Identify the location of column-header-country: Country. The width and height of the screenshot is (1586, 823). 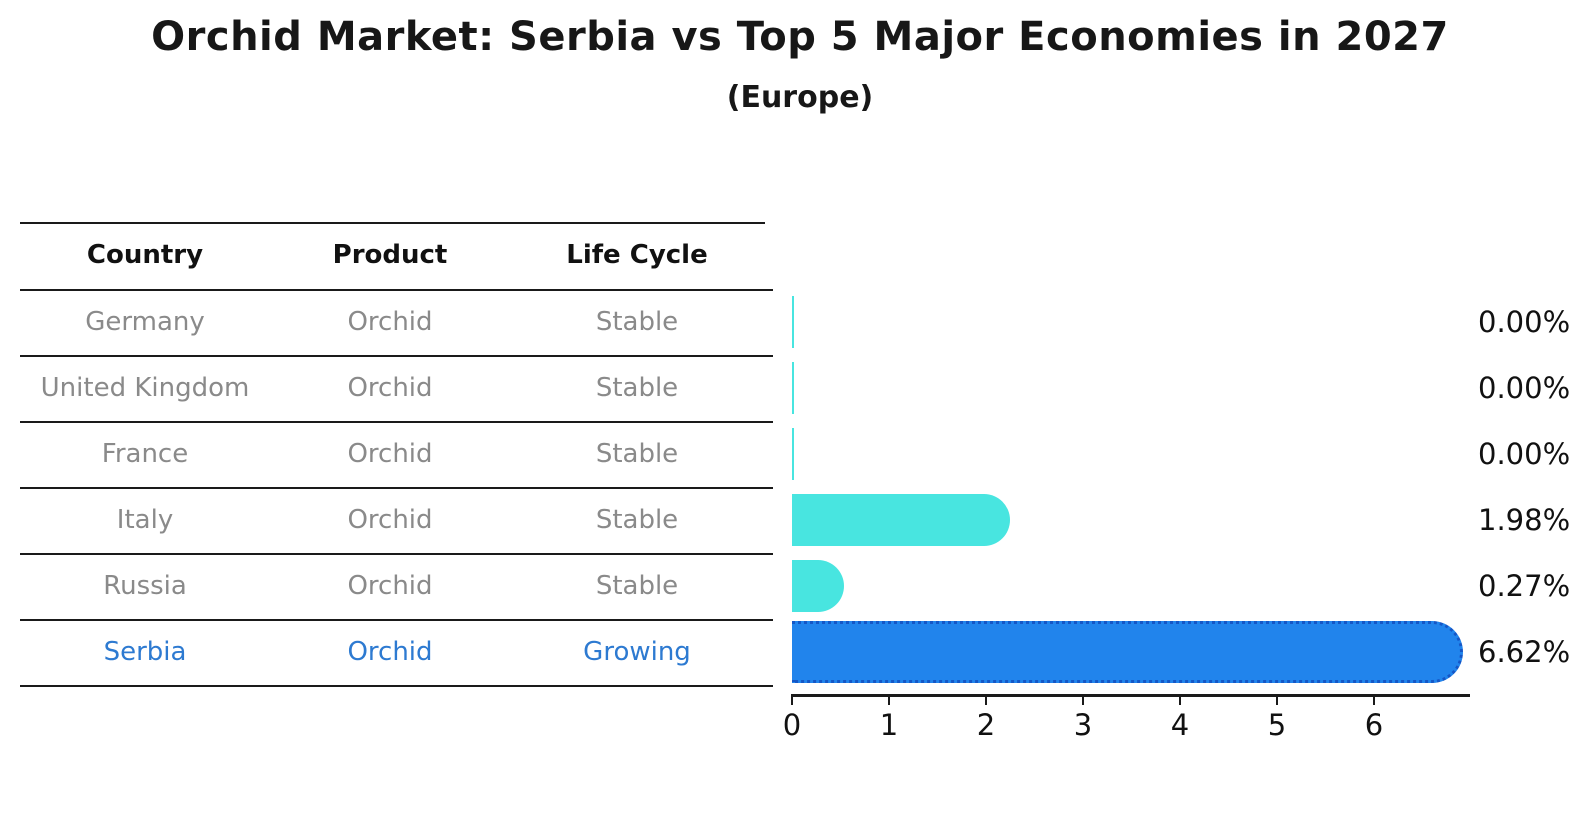
(145, 255).